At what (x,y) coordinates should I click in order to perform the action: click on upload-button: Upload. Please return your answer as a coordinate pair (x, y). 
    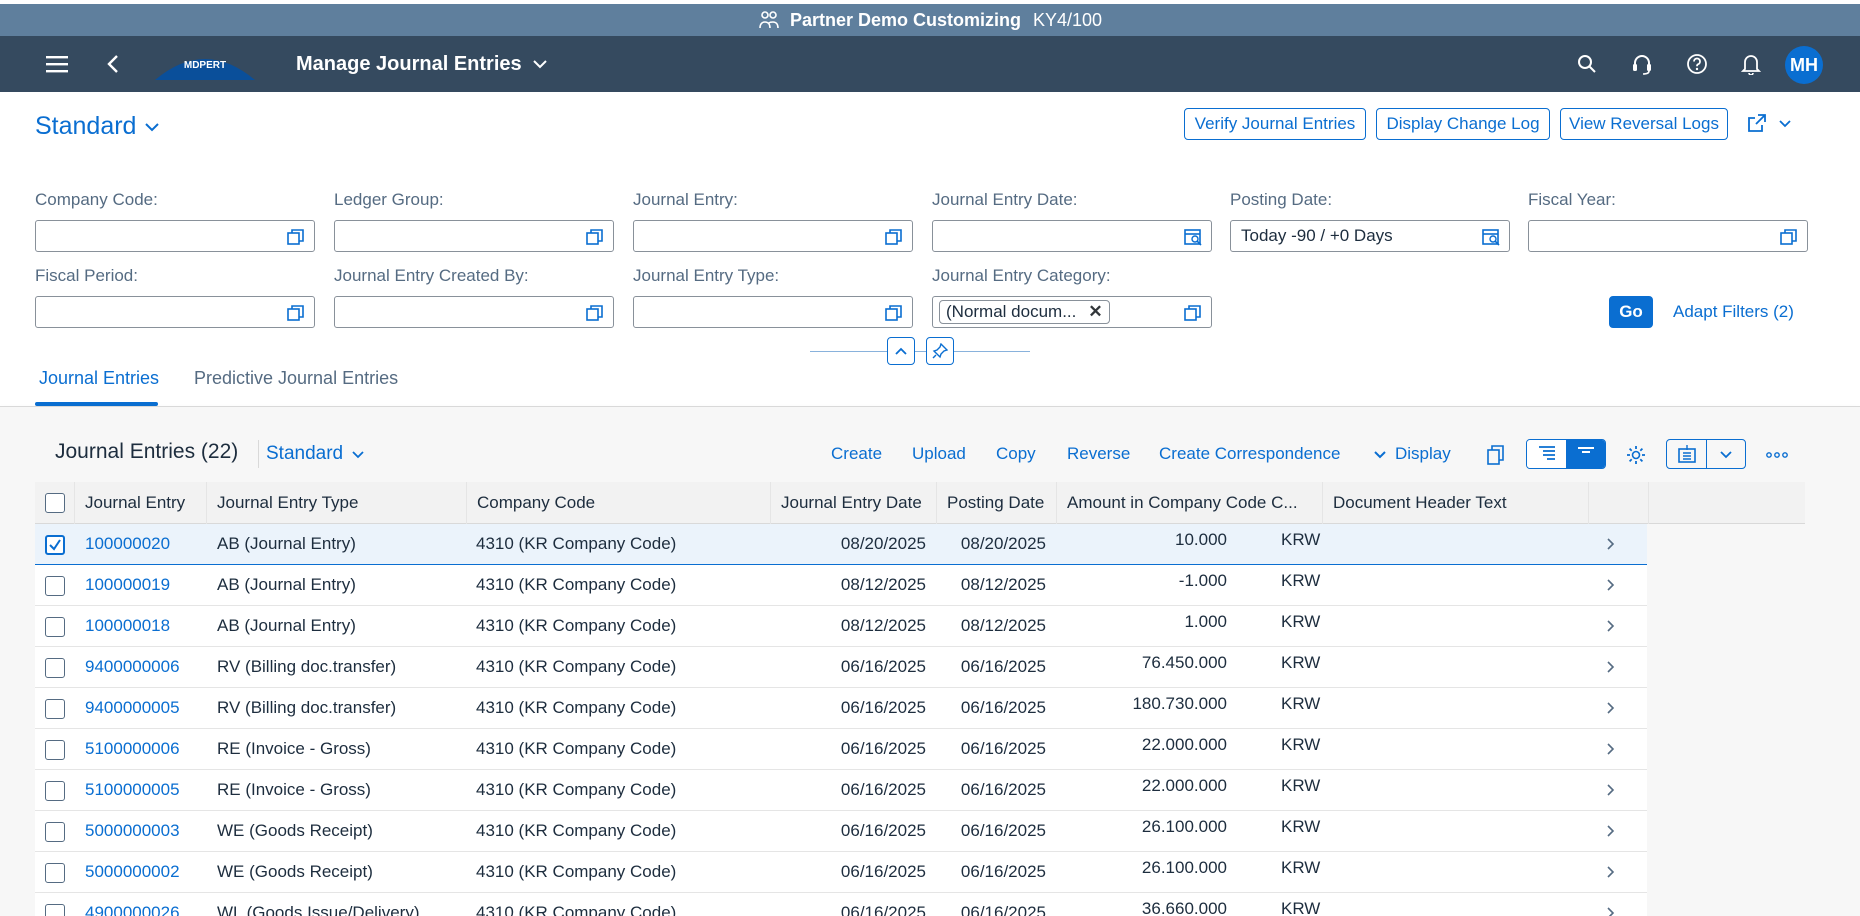
    Looking at the image, I should click on (939, 453).